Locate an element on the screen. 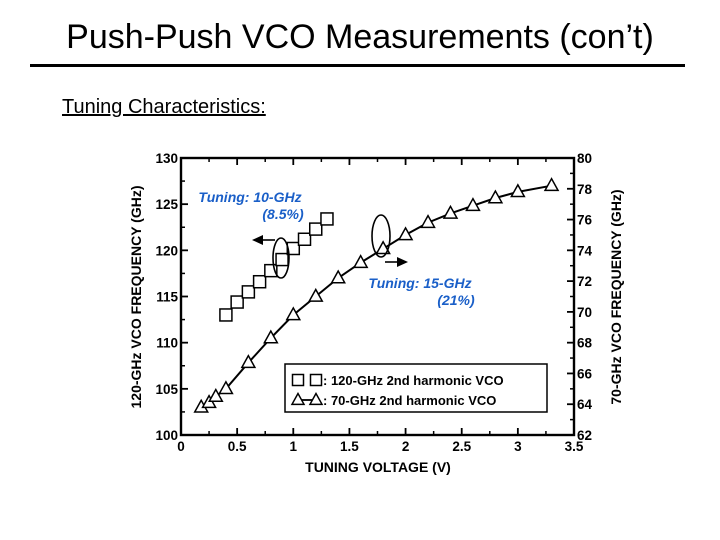  legend-label-120ghz: : 120-GHz 2nd harmonic VCO is located at coordinates (413, 380).